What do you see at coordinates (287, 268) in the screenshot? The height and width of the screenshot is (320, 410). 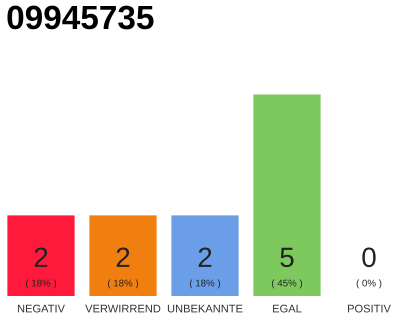 I see `data-label: 5 ( 45% )` at bounding box center [287, 268].